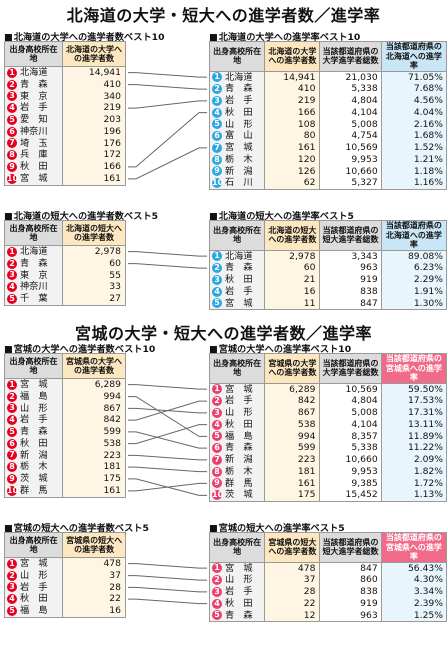  Describe the element at coordinates (292, 616) in the screenshot. I see `value-cell: 12` at that location.